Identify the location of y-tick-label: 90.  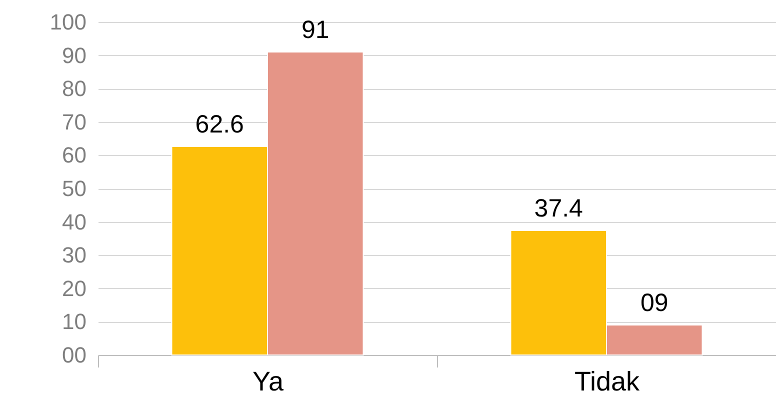
(74, 55).